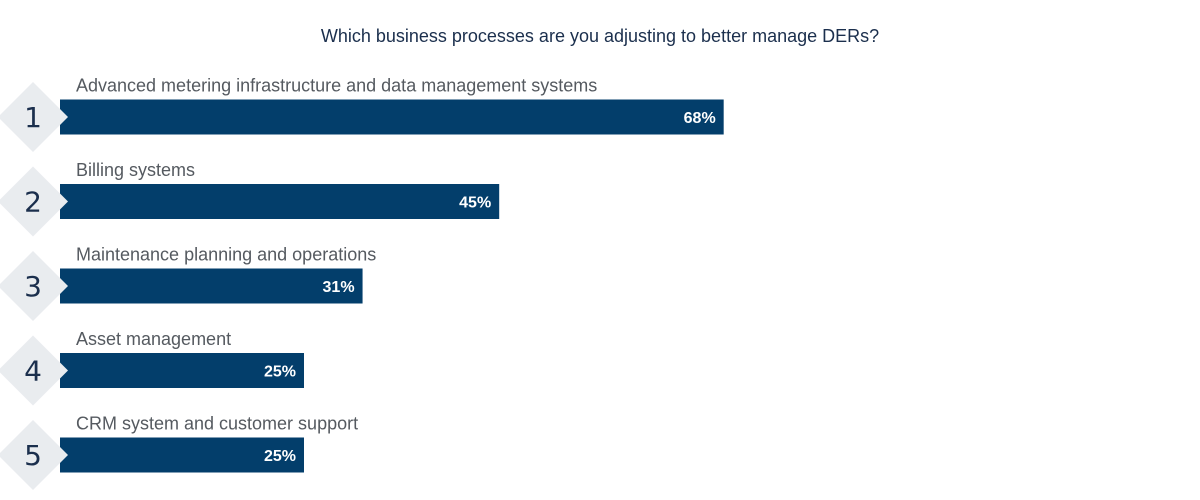 Image resolution: width=1200 pixels, height=500 pixels. I want to click on rank-number: 4, so click(33, 371).